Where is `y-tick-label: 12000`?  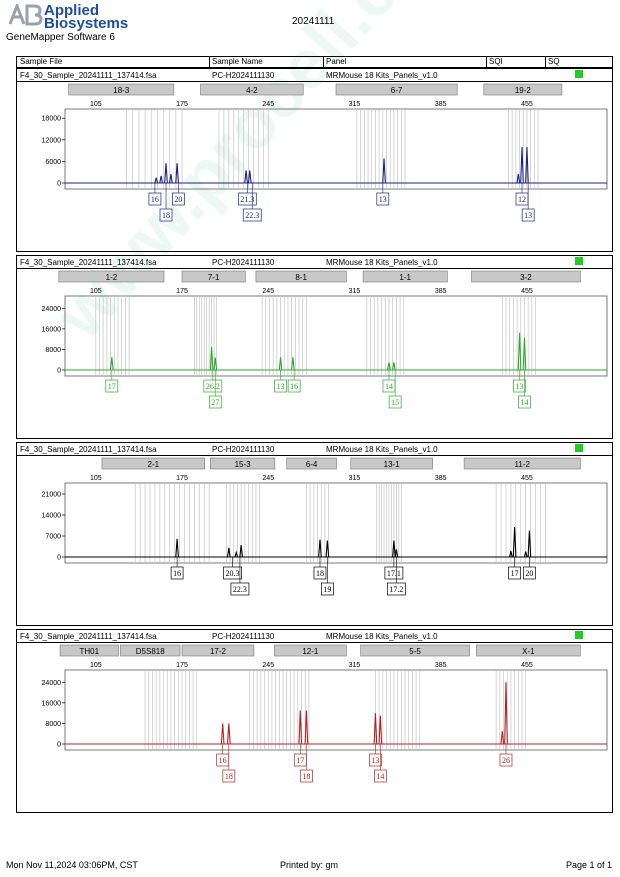
y-tick-label: 12000 is located at coordinates (52, 140).